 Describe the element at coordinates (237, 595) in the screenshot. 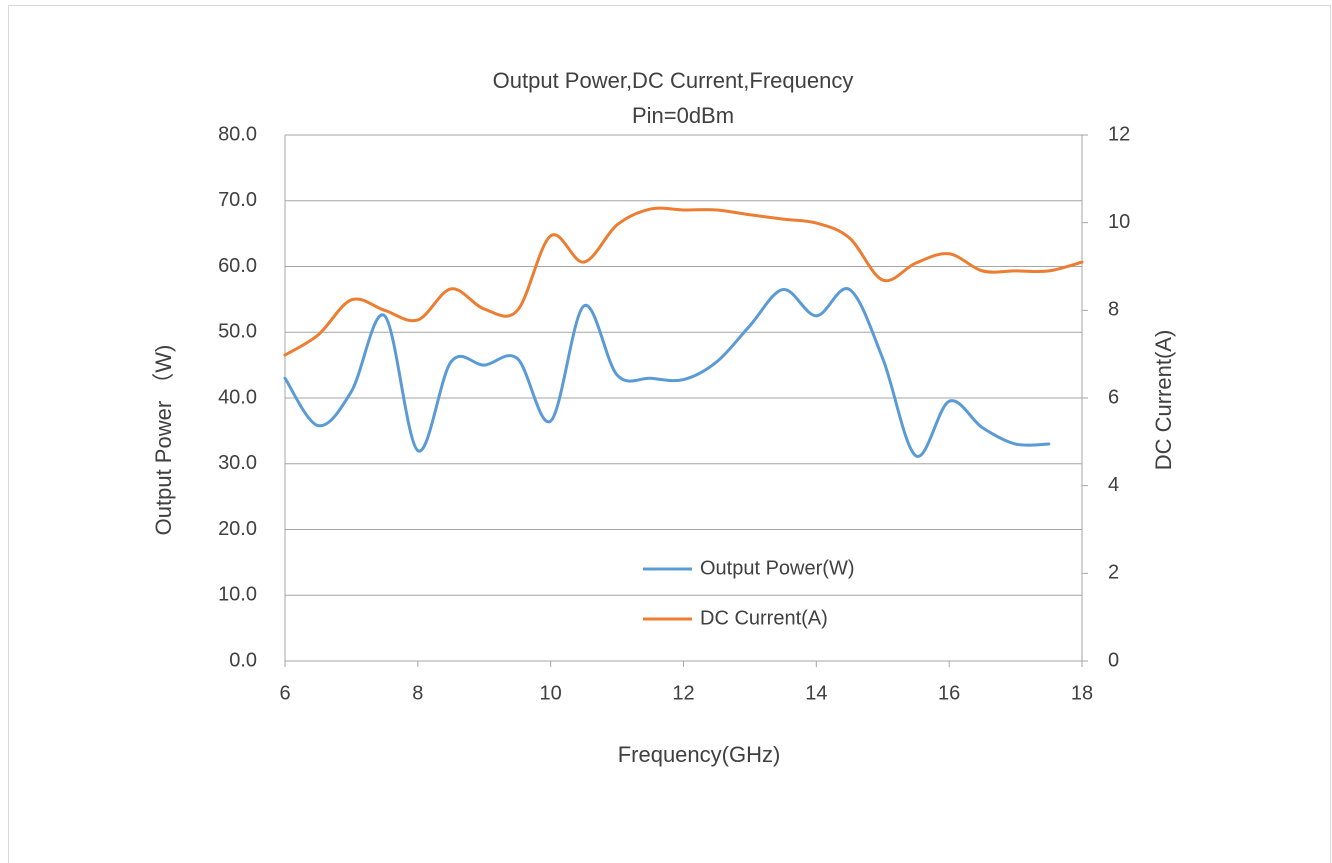

I see `y-tick-label: 10.0` at that location.